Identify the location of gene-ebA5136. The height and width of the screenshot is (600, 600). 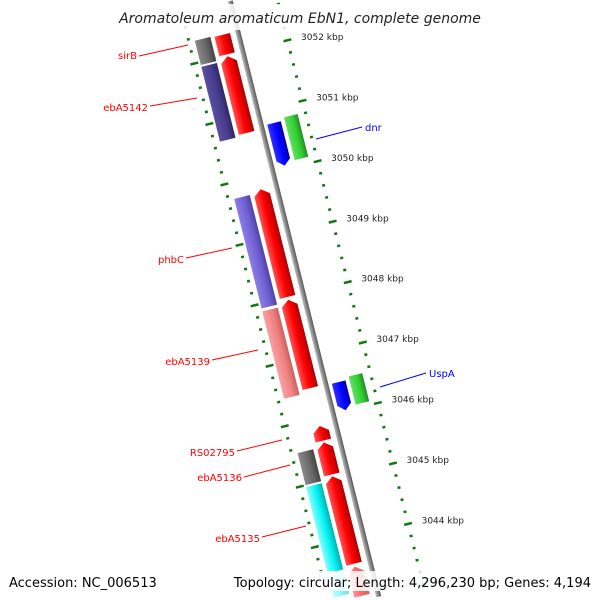
(309, 467).